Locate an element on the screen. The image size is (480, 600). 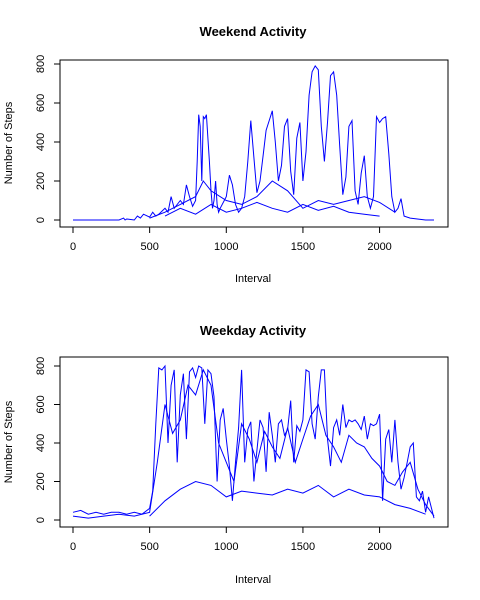
weekday-y-tick-label: 0 is located at coordinates (41, 520).